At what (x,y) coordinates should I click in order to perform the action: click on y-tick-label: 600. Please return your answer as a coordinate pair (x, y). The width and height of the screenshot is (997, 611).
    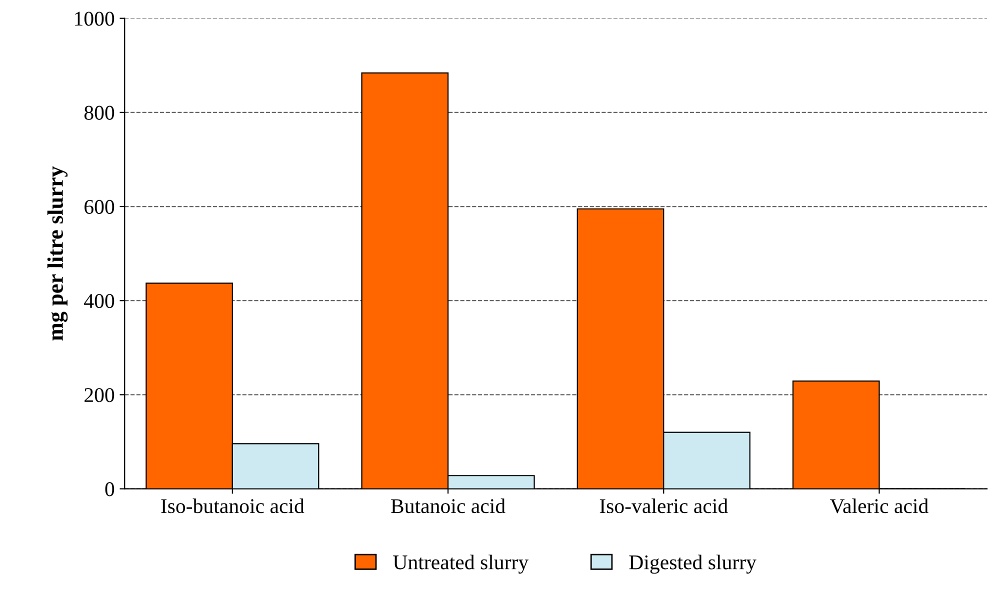
    Looking at the image, I should click on (99, 207).